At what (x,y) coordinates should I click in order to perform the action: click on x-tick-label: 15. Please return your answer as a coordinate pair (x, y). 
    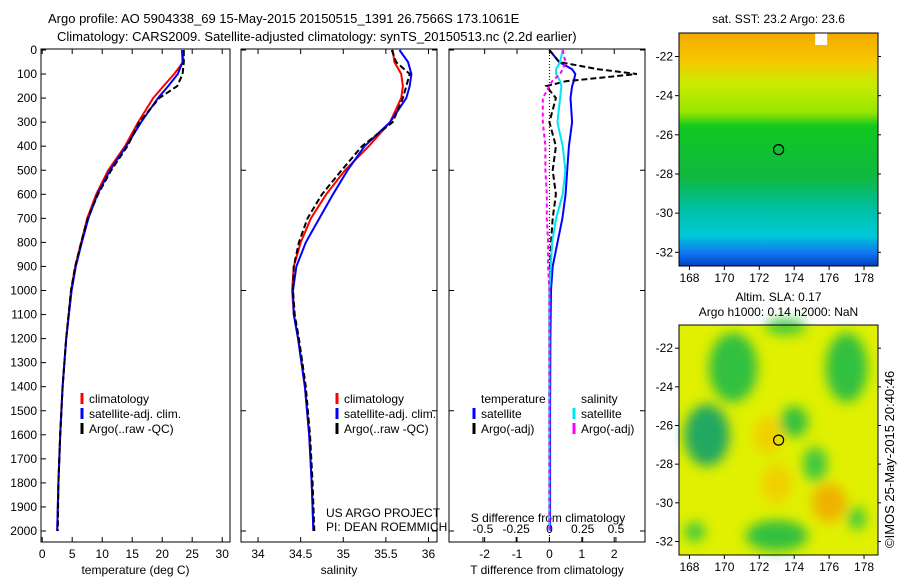
    Looking at the image, I should click on (133, 554).